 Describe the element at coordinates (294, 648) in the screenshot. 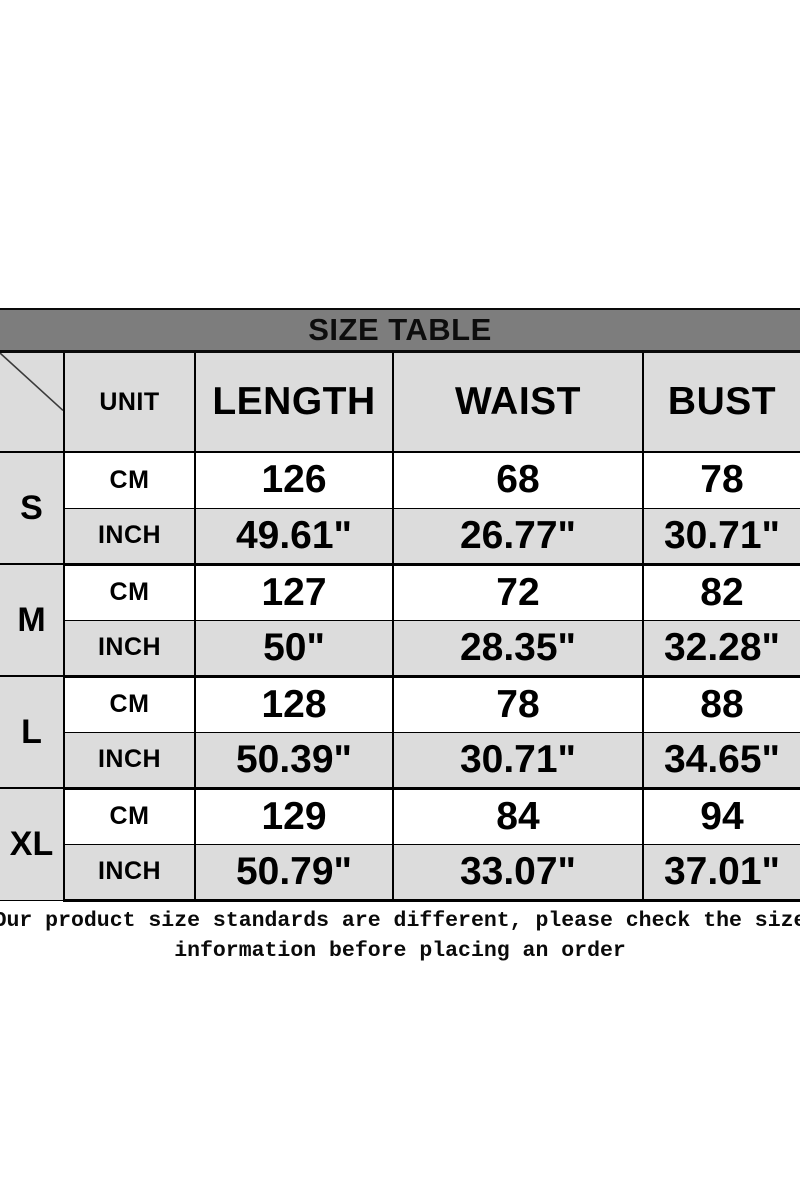

I see `value-m-inch-length: 50"` at that location.